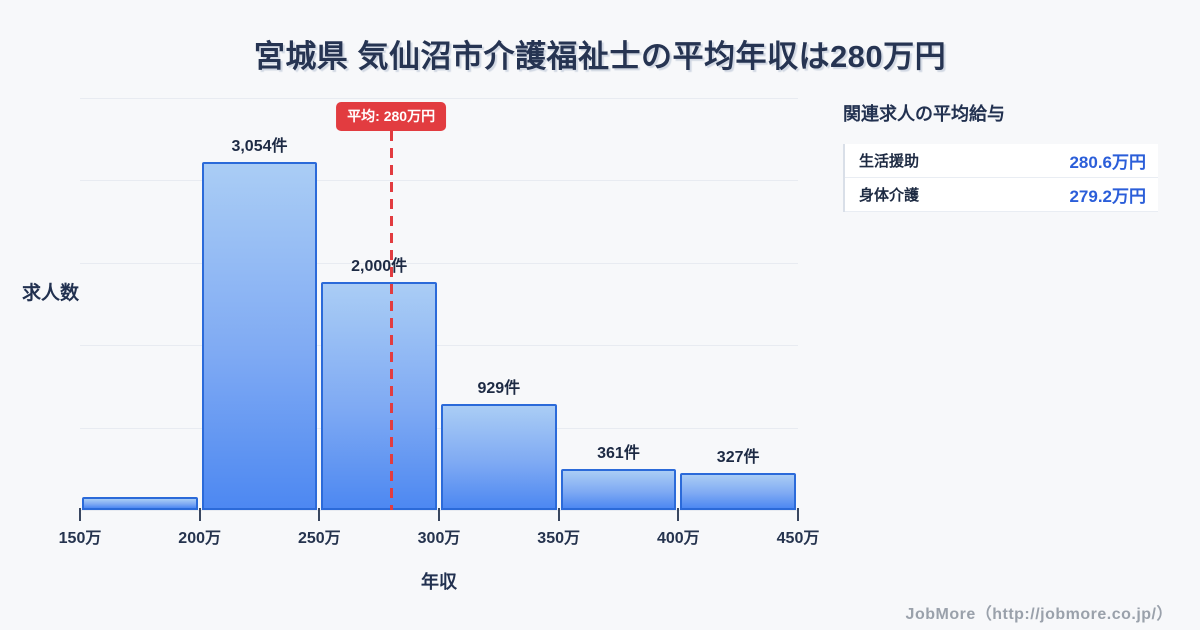 Image resolution: width=1200 pixels, height=630 pixels. I want to click on page-title: 宮城県 気仙沼市介護福祉士の平均年収は280万円, so click(600, 56).